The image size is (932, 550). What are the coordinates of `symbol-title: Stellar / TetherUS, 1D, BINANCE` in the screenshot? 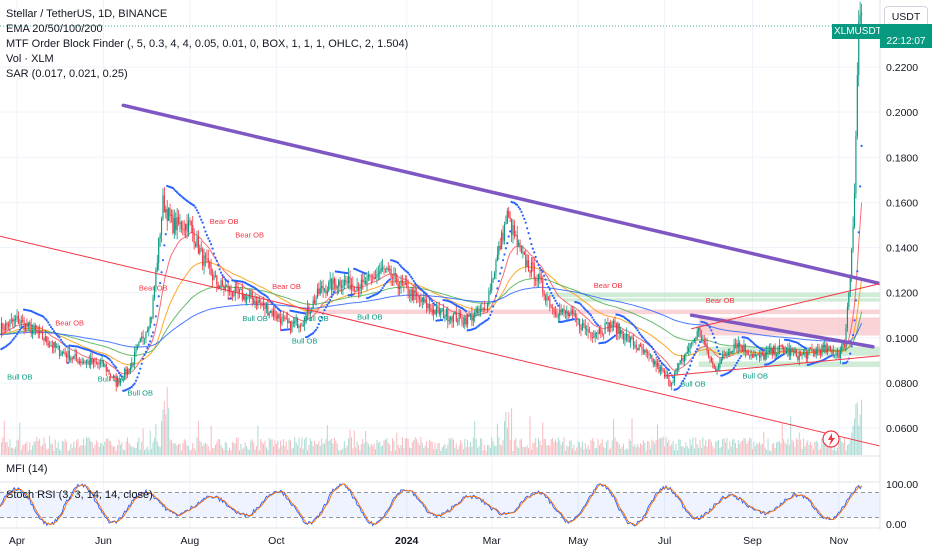 It's located at (87, 14).